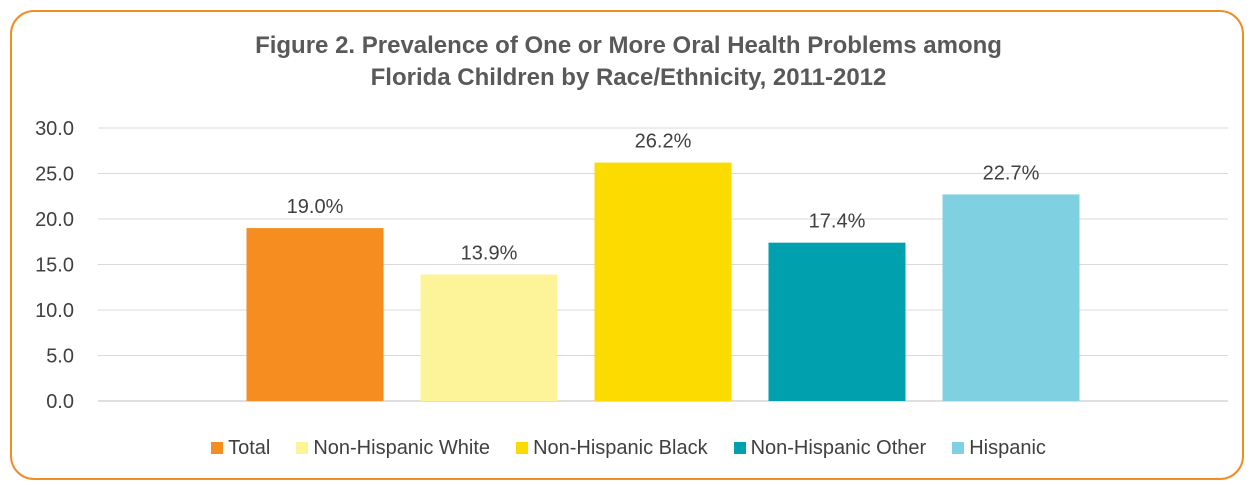 Image resolution: width=1257 pixels, height=485 pixels. What do you see at coordinates (315, 314) in the screenshot?
I see `bar-total` at bounding box center [315, 314].